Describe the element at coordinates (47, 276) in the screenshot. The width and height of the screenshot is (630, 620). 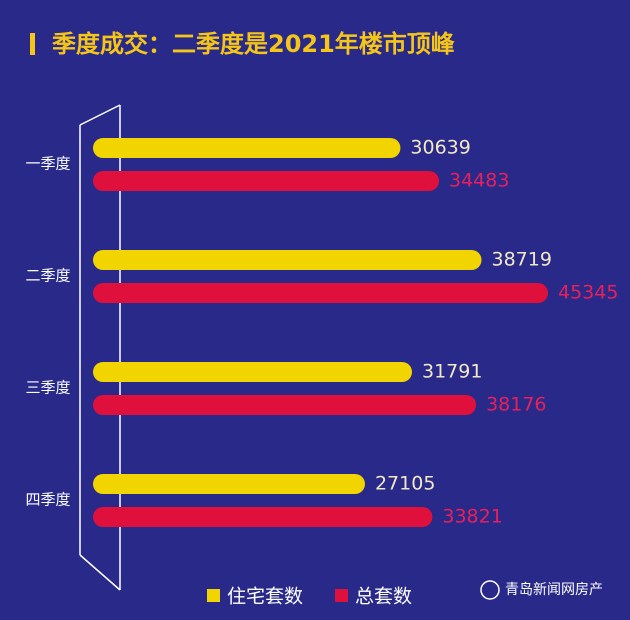
I see `y-tick-label: 二季度` at that location.